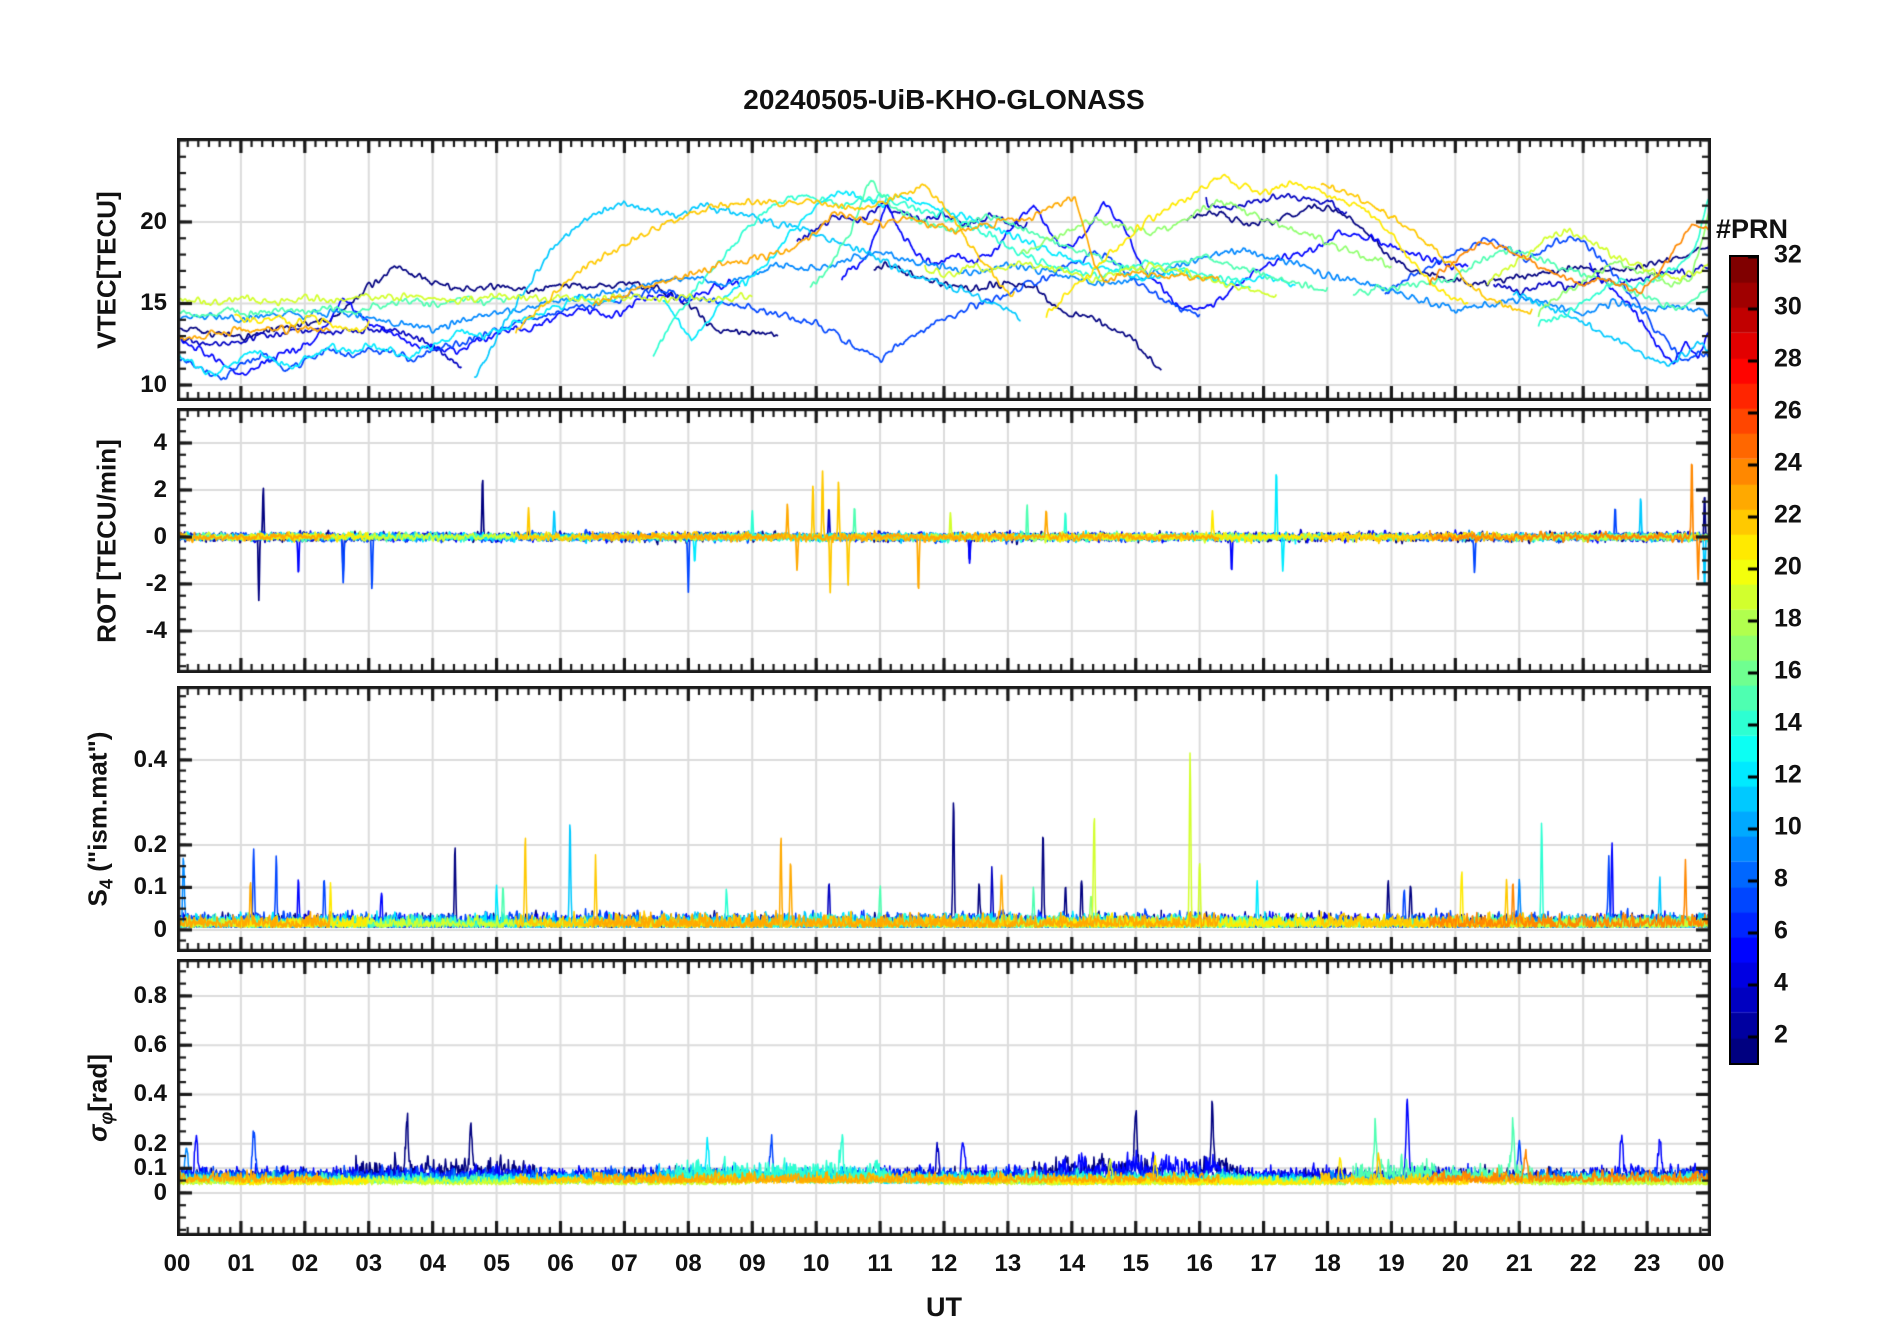 The image size is (1902, 1330). What do you see at coordinates (160, 536) in the screenshot?
I see `y-tick-label-rot: 0` at bounding box center [160, 536].